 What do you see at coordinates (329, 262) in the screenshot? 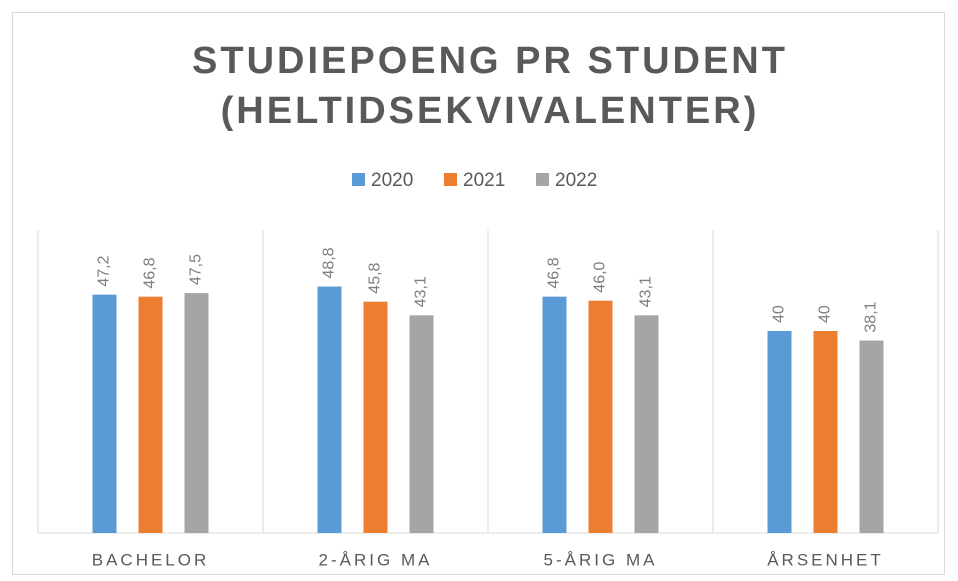
I see `data-label: 48,8` at bounding box center [329, 262].